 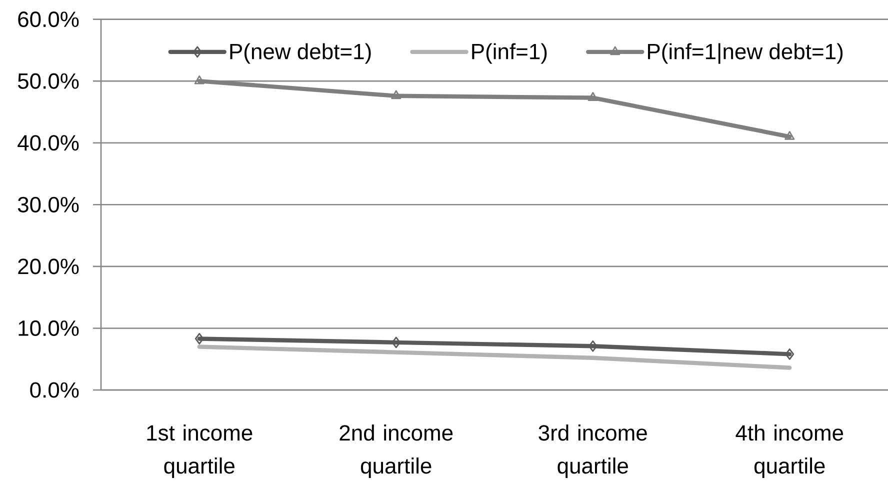 What do you see at coordinates (54, 390) in the screenshot?
I see `y-tick-label: 0.0%` at bounding box center [54, 390].